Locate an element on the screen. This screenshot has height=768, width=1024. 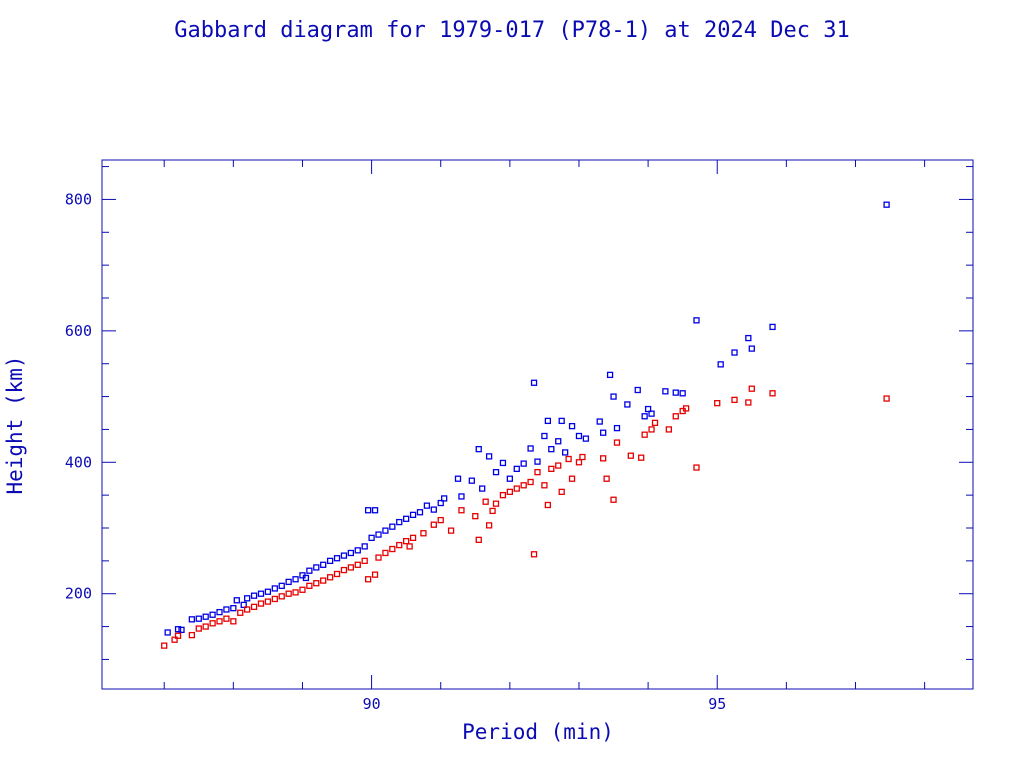
y-tick-label: 600 is located at coordinates (78, 331).